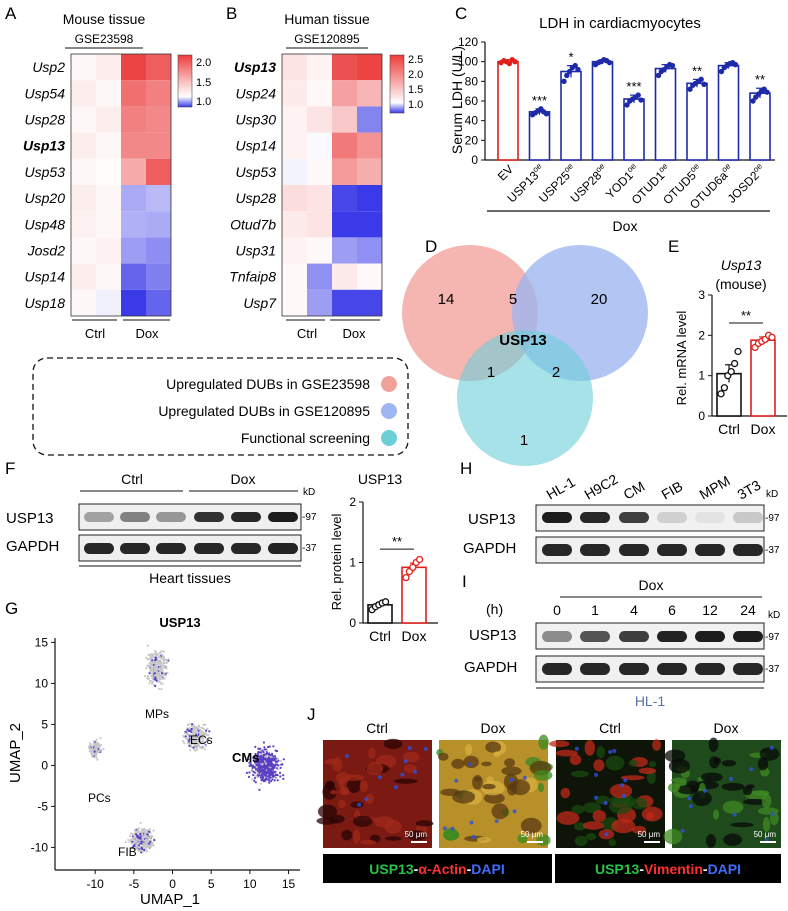 The height and width of the screenshot is (911, 788). Describe the element at coordinates (494, 609) in the screenshot. I see `time-unit: (h)` at that location.